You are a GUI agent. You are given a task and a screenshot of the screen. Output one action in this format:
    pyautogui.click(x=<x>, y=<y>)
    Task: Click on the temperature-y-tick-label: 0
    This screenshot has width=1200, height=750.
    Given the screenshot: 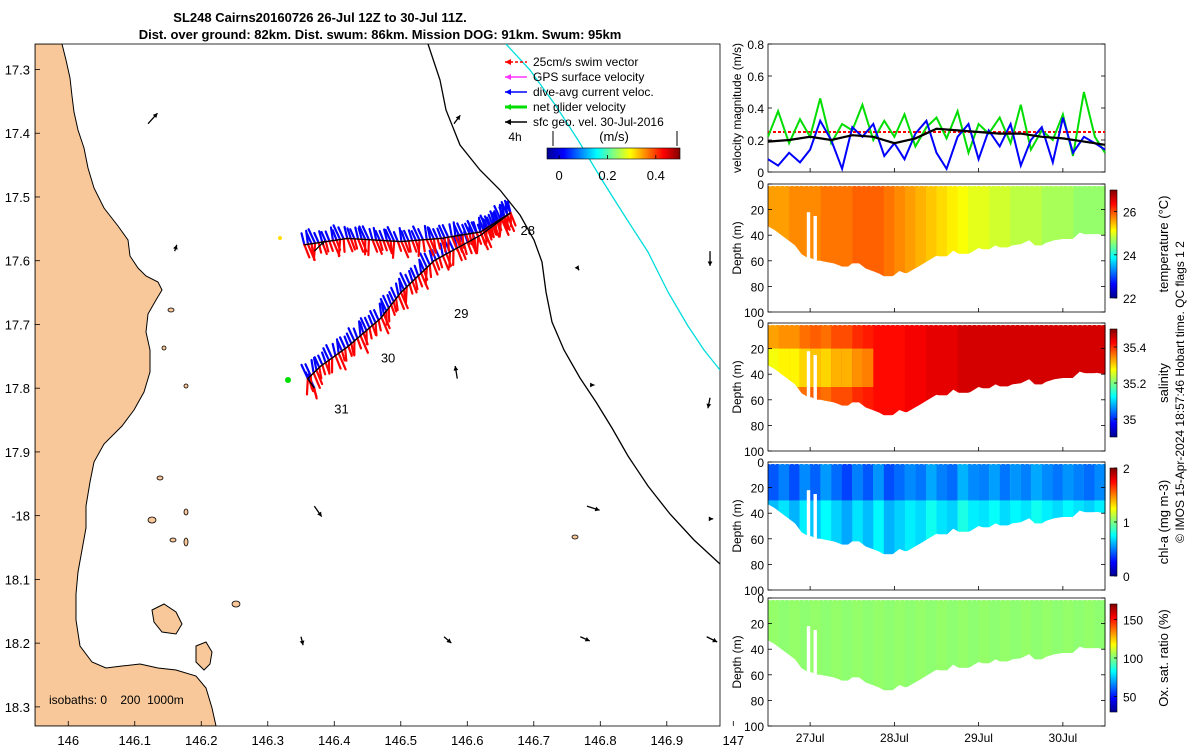 What is the action you would take?
    pyautogui.click(x=760, y=185)
    